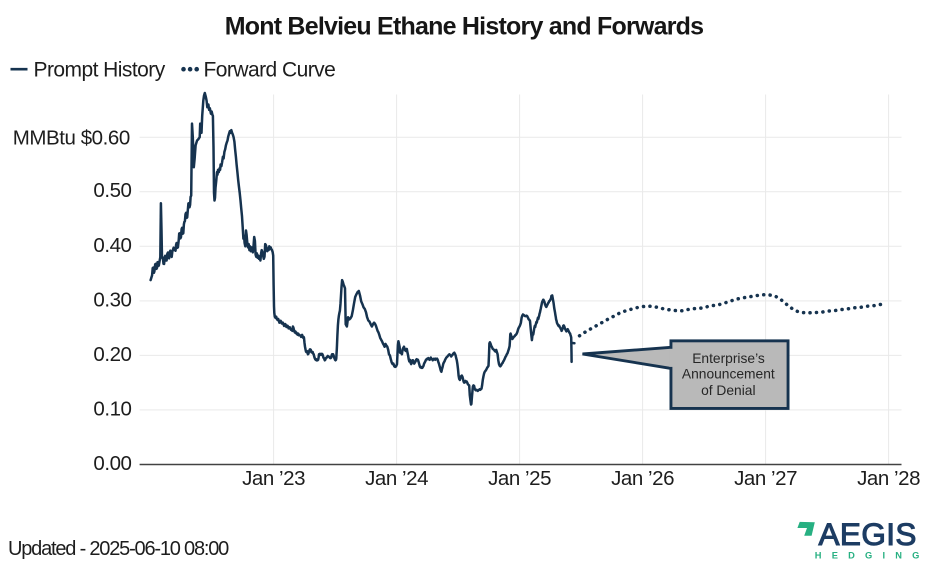  Describe the element at coordinates (868, 534) in the screenshot. I see `svg-text: AEGIS` at that location.